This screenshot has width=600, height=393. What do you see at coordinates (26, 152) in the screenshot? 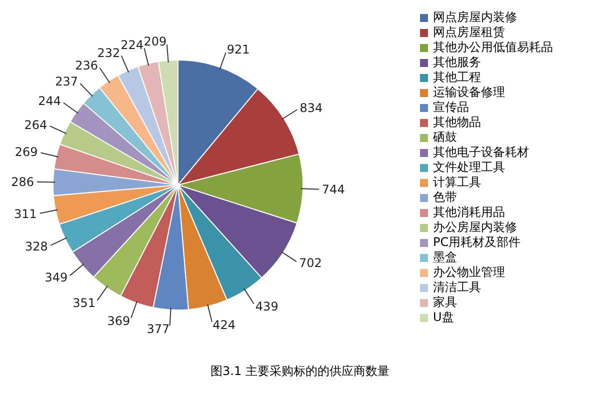
I see `data-label: 269` at bounding box center [26, 152].